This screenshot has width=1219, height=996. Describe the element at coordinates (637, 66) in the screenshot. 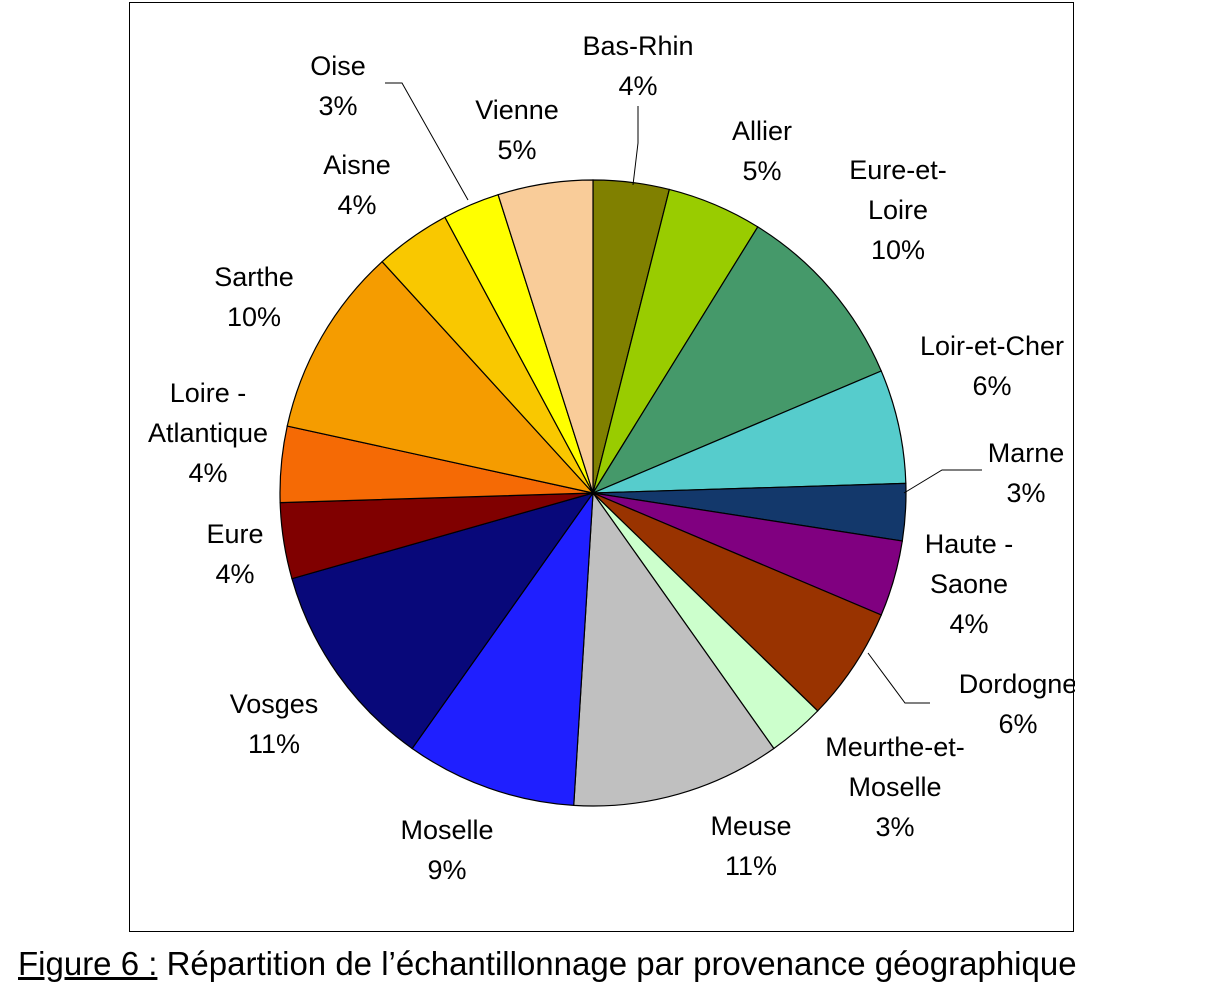

I see `slice-label-0: Bas-Rhin 4%` at that location.